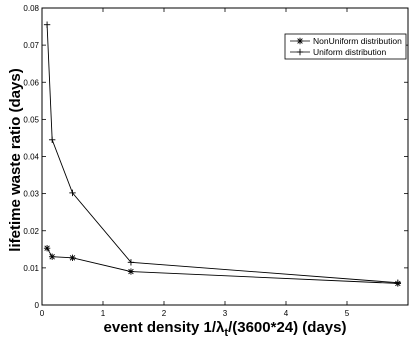 This screenshot has height=343, width=419. Describe the element at coordinates (31, 82) in the screenshot. I see `y-tick-label: 0.06` at that location.